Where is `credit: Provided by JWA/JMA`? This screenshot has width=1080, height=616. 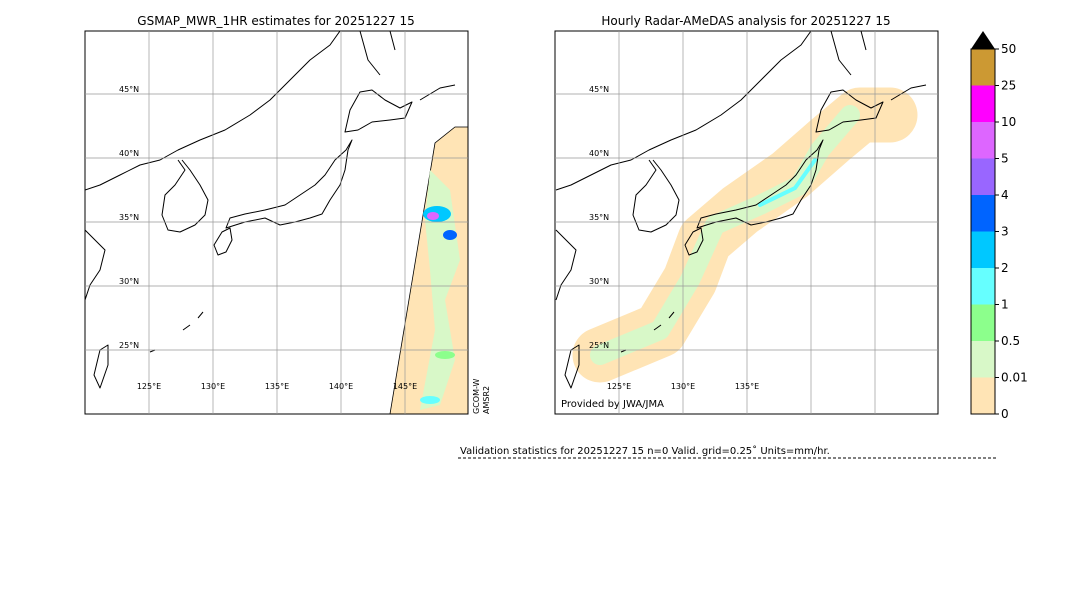
credit: Provided by JWA/JMA is located at coordinates (612, 404).